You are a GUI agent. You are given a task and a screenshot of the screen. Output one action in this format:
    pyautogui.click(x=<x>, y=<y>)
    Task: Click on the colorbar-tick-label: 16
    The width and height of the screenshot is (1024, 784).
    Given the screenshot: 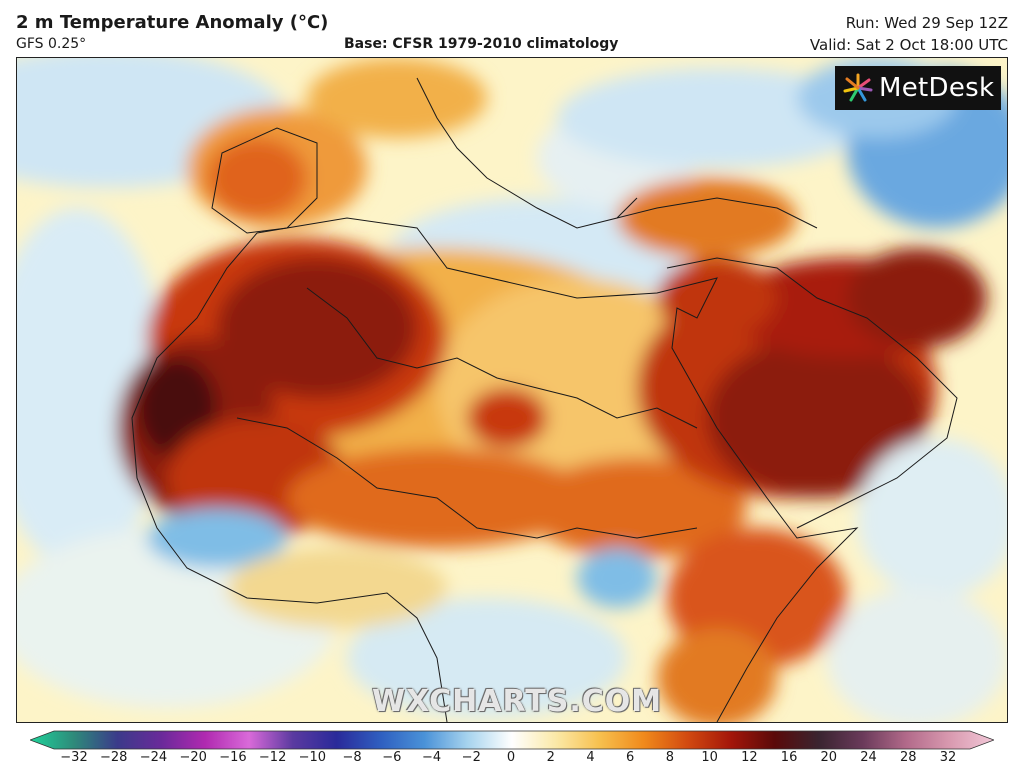 What is the action you would take?
    pyautogui.click(x=789, y=757)
    